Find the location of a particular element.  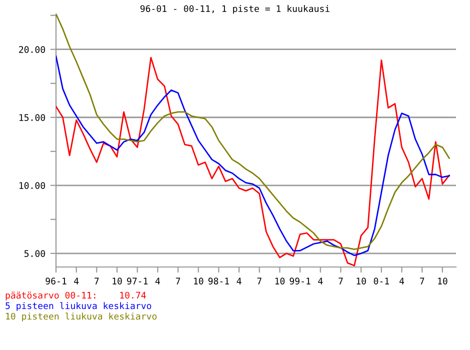

x-tick-label: 96-1 is located at coordinates (56, 281).